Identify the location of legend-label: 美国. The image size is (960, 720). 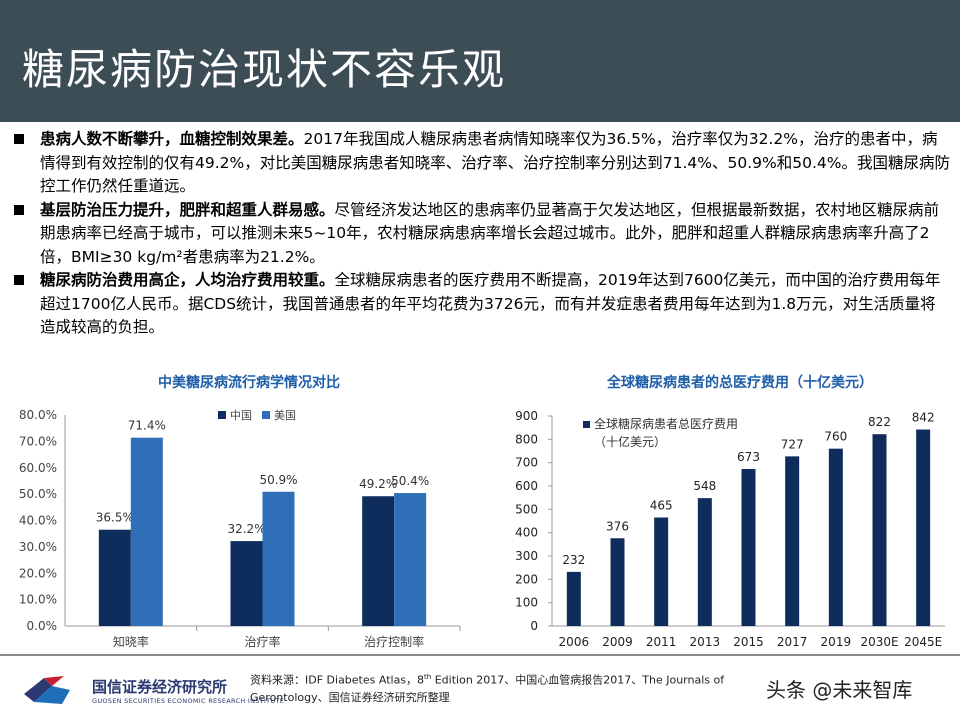
(285, 415).